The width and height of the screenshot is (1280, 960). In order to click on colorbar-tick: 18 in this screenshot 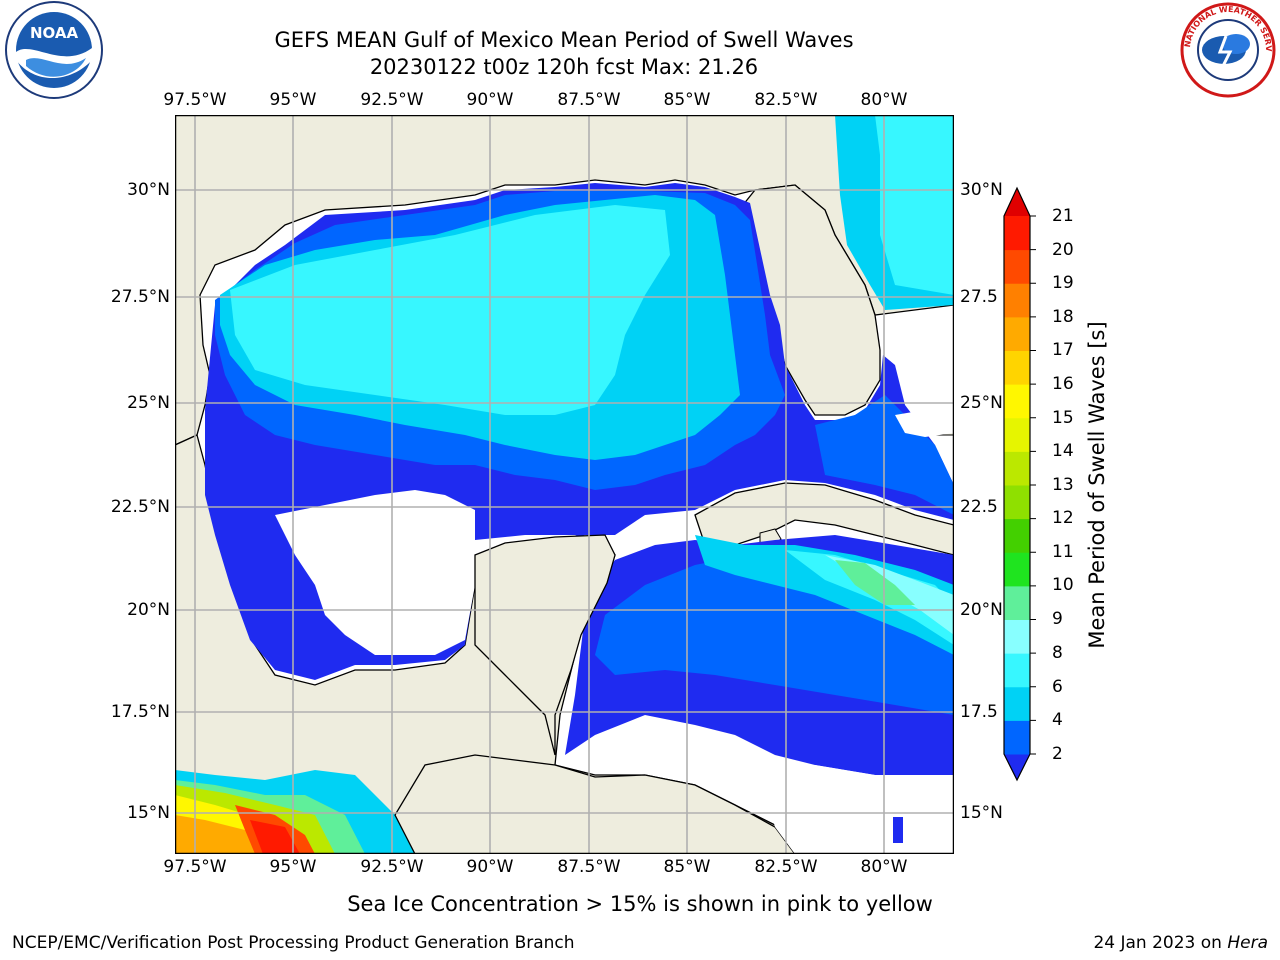, I will do `click(1063, 317)`.